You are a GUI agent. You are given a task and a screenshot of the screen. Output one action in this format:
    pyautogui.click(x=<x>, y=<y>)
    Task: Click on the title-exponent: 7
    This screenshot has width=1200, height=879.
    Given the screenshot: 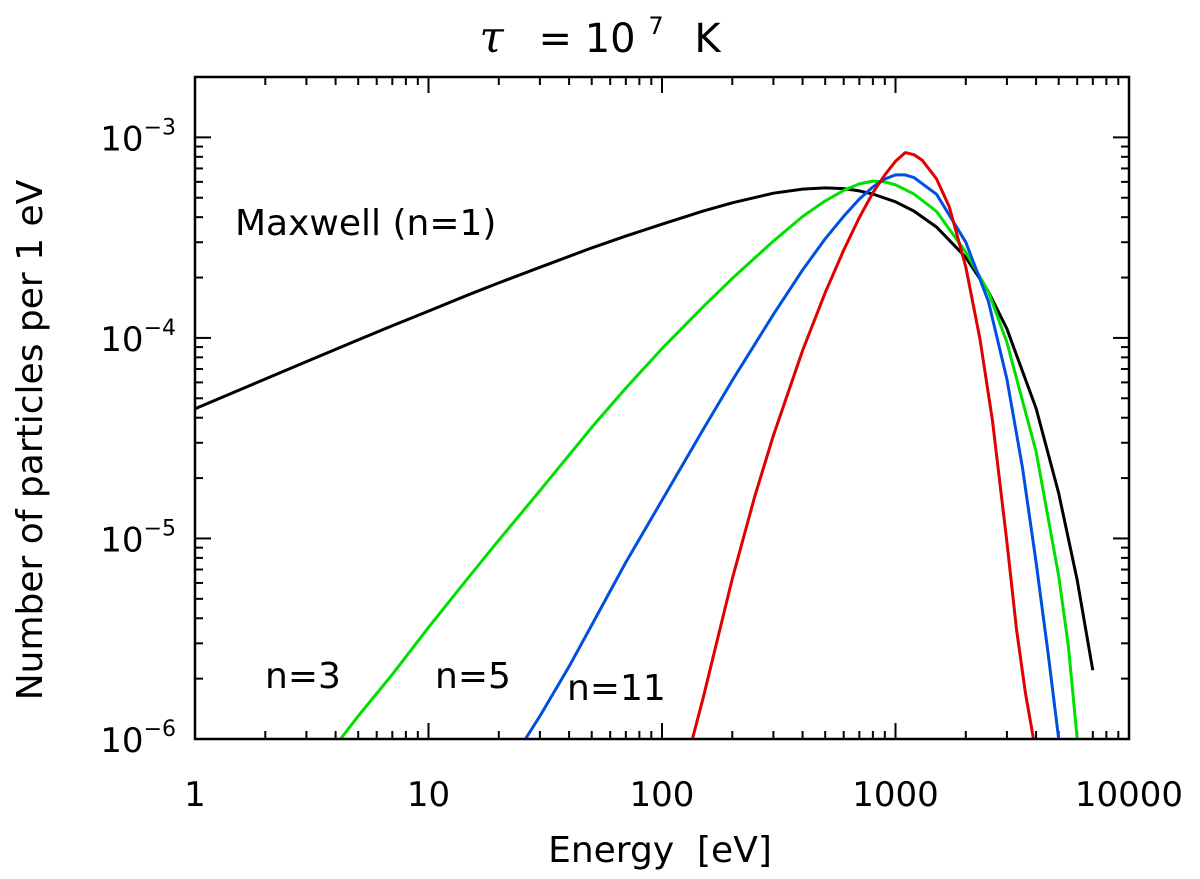 What is the action you would take?
    pyautogui.click(x=655, y=26)
    